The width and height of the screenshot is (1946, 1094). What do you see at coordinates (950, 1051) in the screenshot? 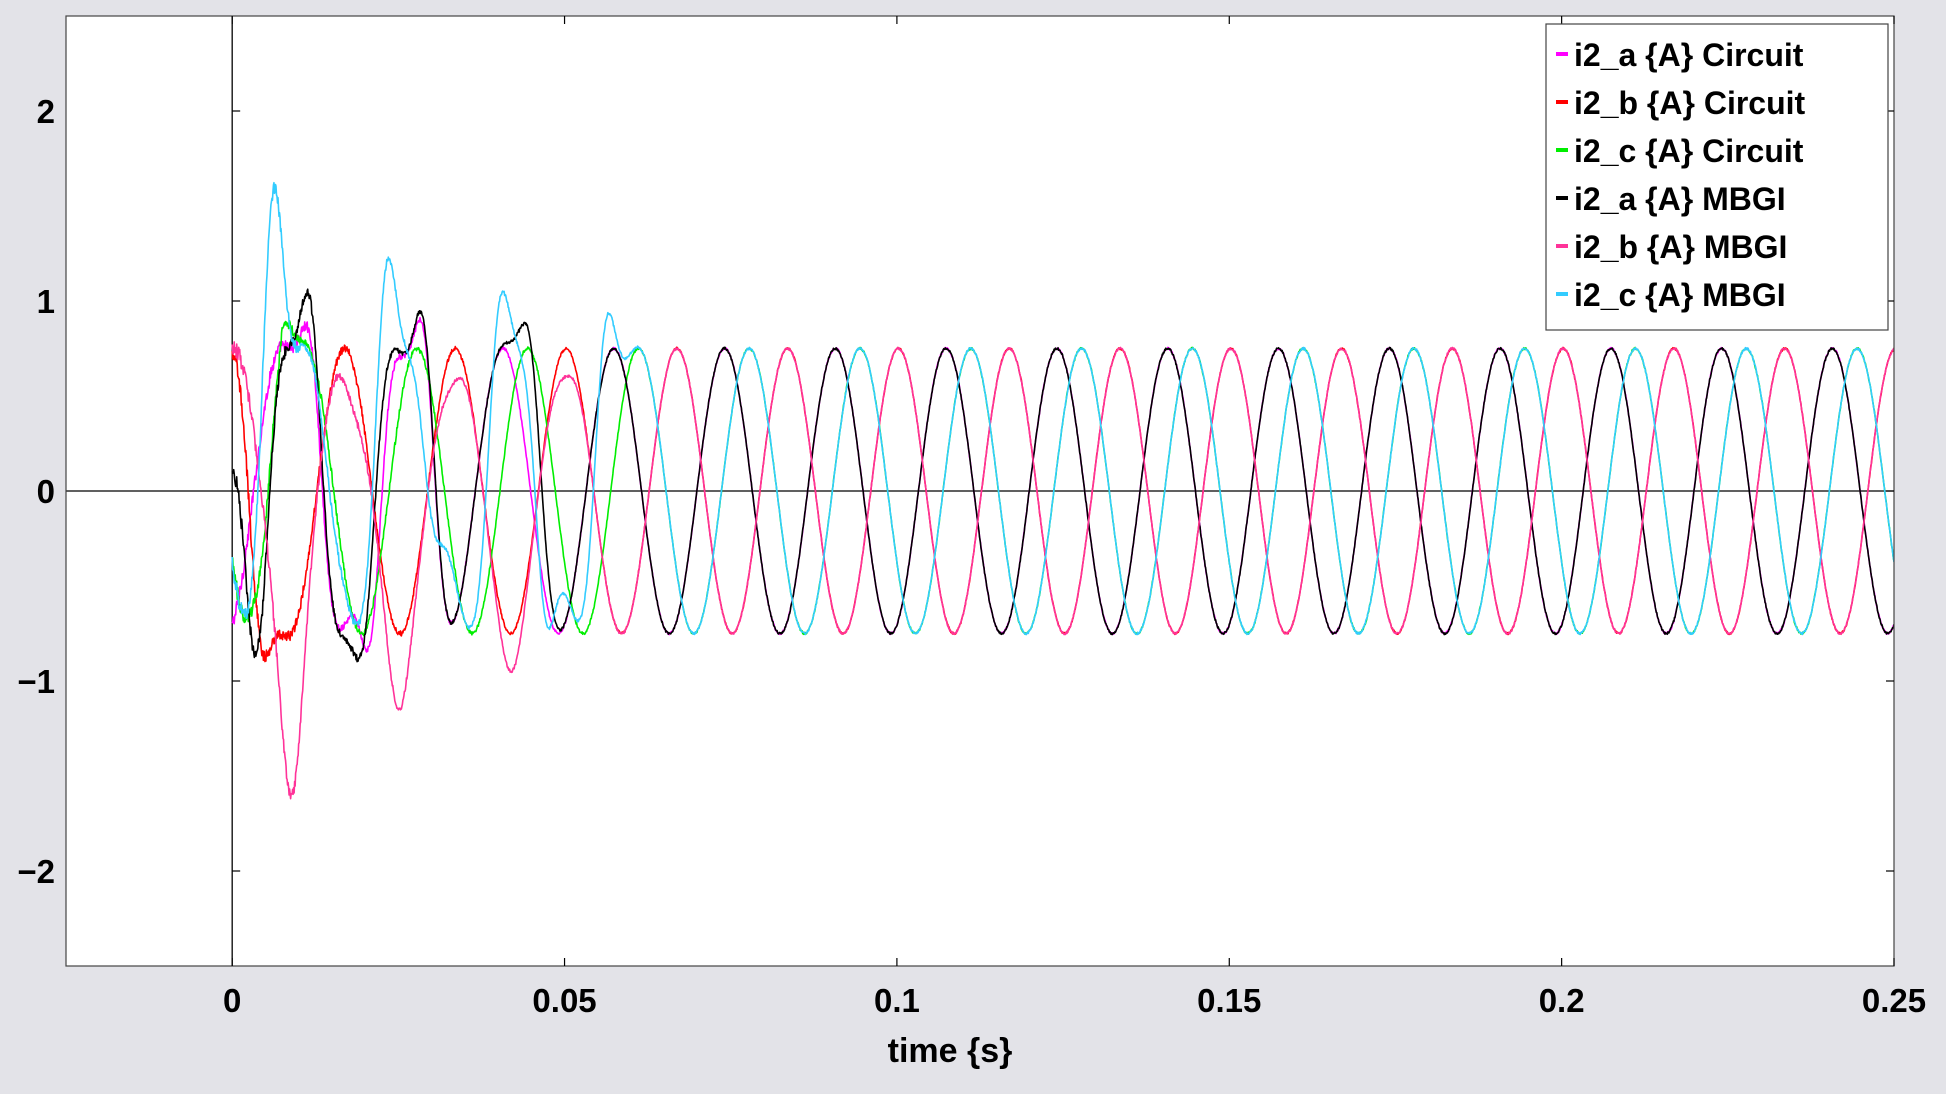
I see `x-axis-label: time {s}` at bounding box center [950, 1051].